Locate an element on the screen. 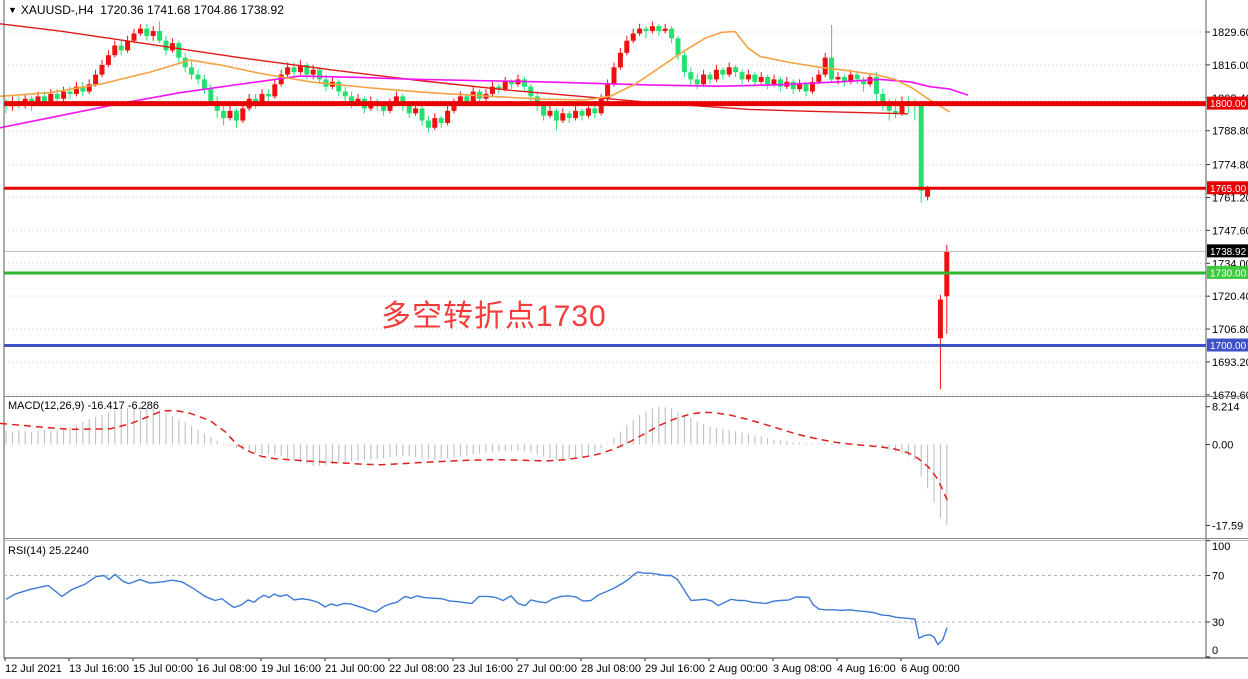  time-tick-label: 28 Jul 08:00 is located at coordinates (611, 669).